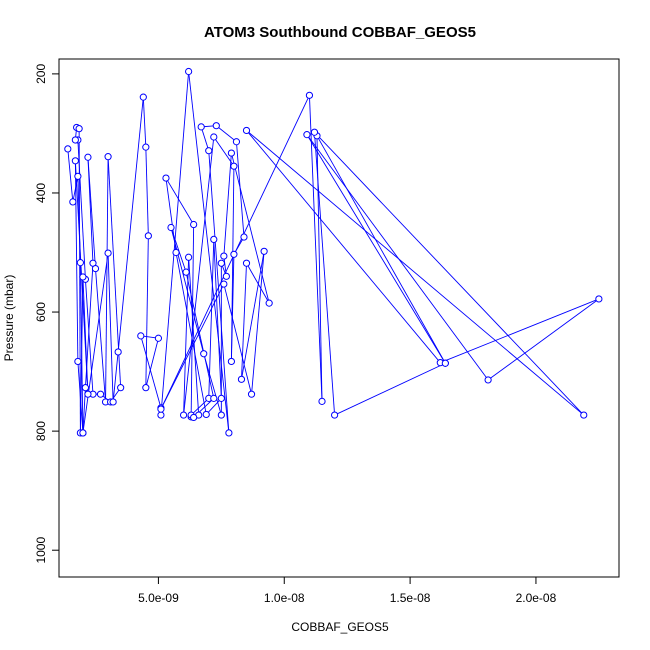 This screenshot has width=650, height=650. Describe the element at coordinates (41, 550) in the screenshot. I see `y-tick-label: 1000` at that location.